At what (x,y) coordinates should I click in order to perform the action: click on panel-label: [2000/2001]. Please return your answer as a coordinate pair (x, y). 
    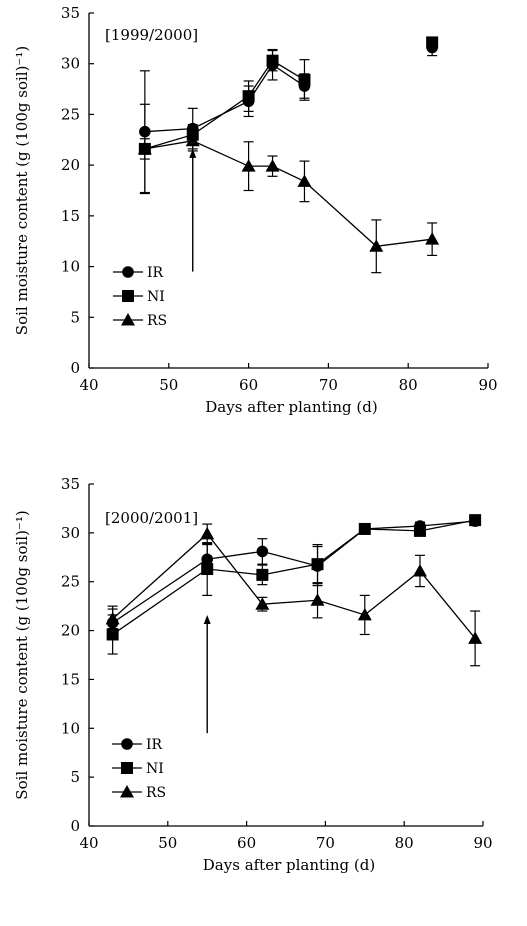
    Looking at the image, I should click on (151, 518).